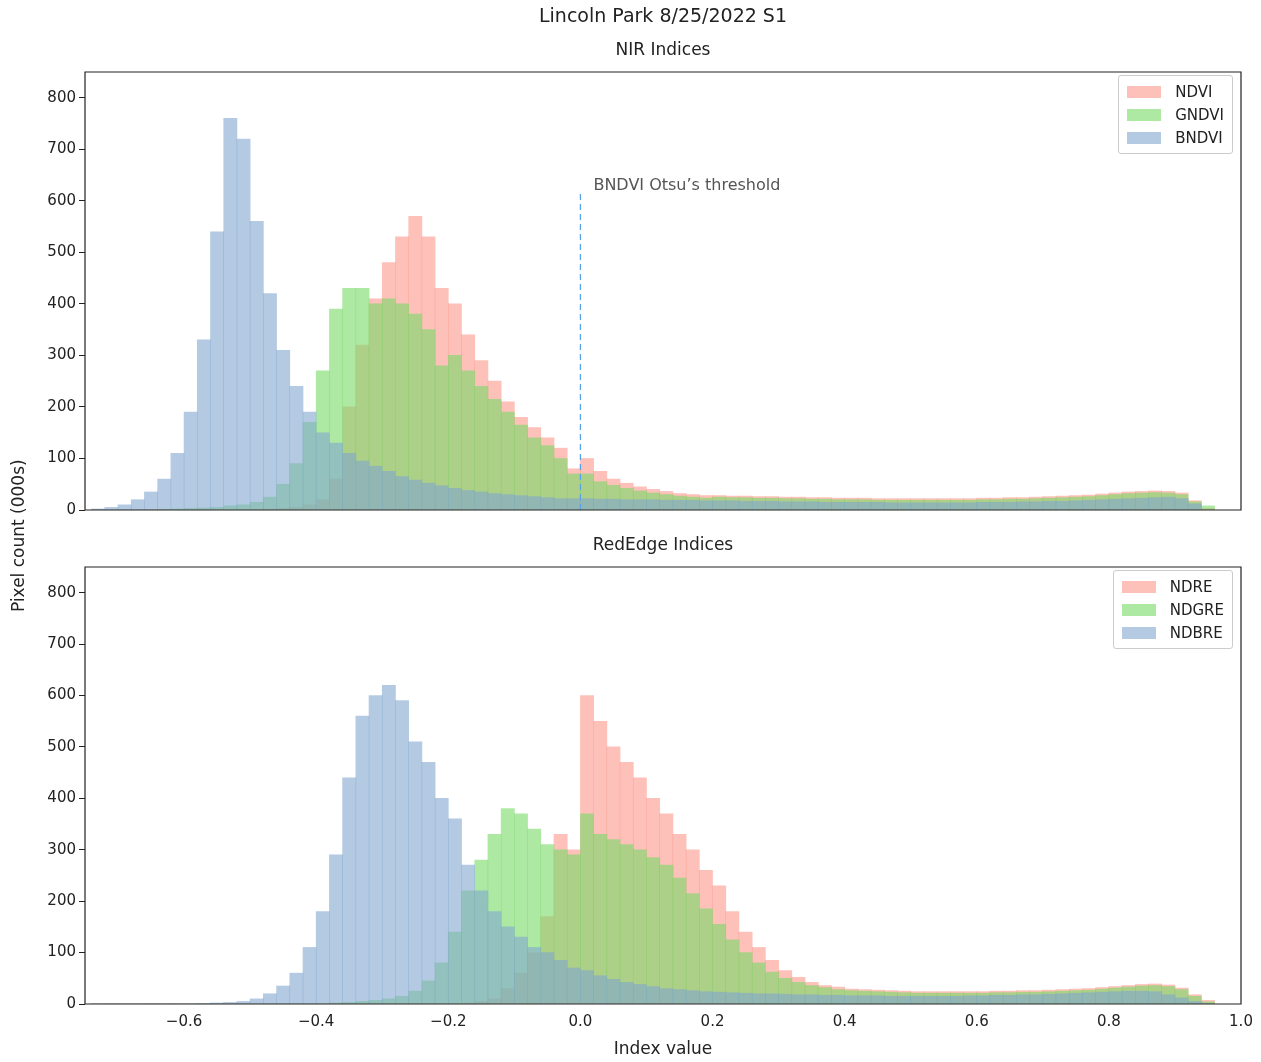 Image resolution: width=1261 pixels, height=1062 pixels. What do you see at coordinates (1196, 632) in the screenshot?
I see `legend-label: NDBRE` at bounding box center [1196, 632].